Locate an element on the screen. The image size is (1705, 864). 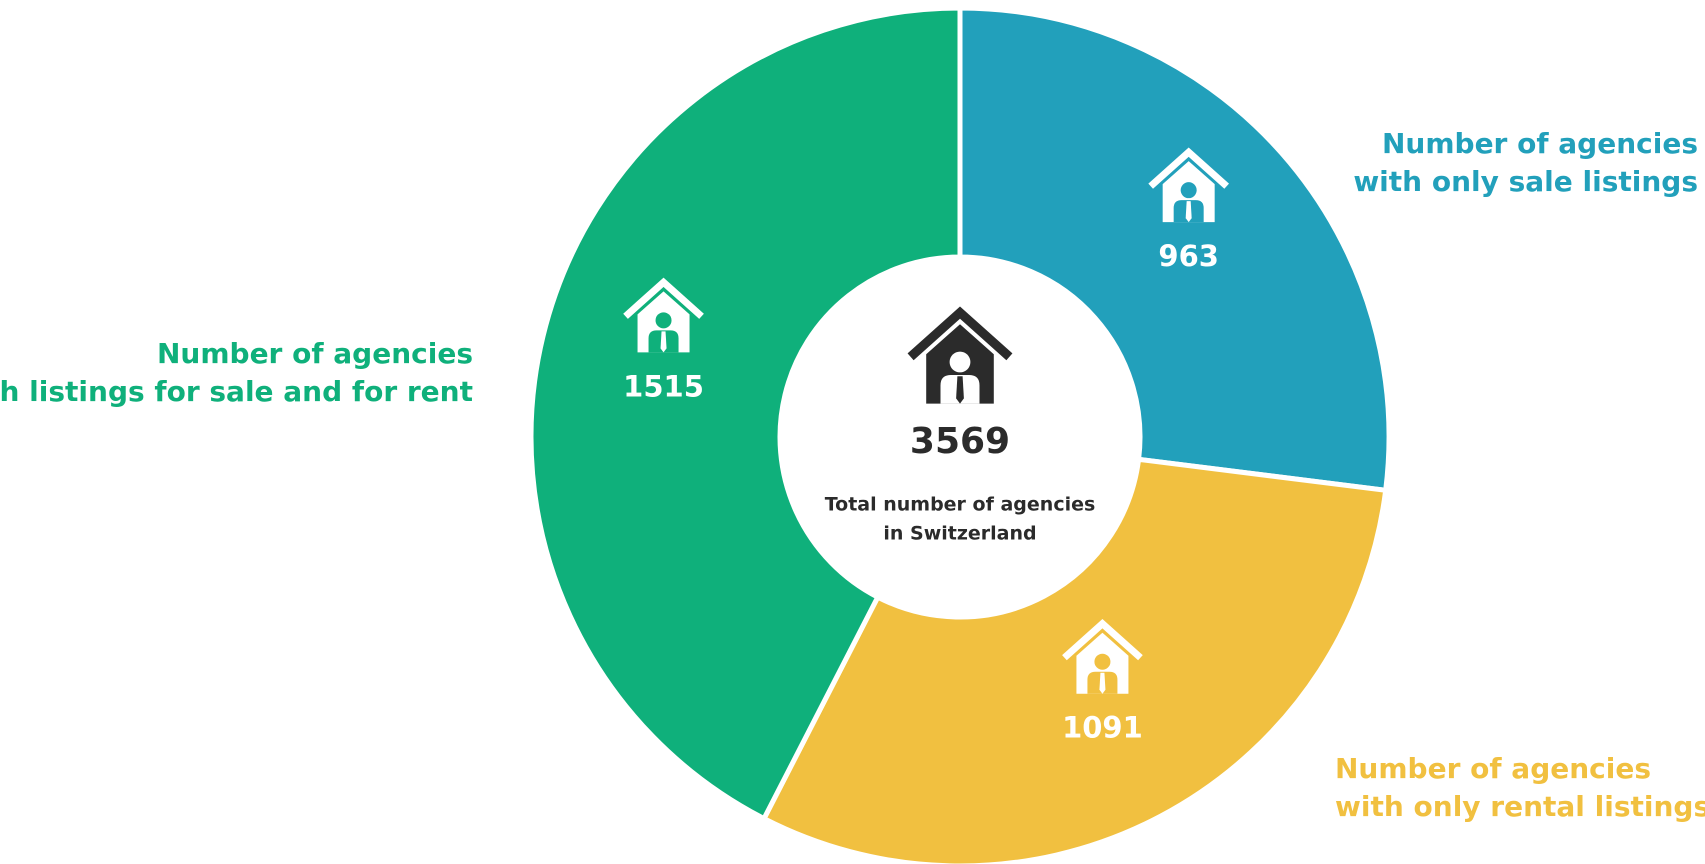
value-label: 963 is located at coordinates (1188, 256).